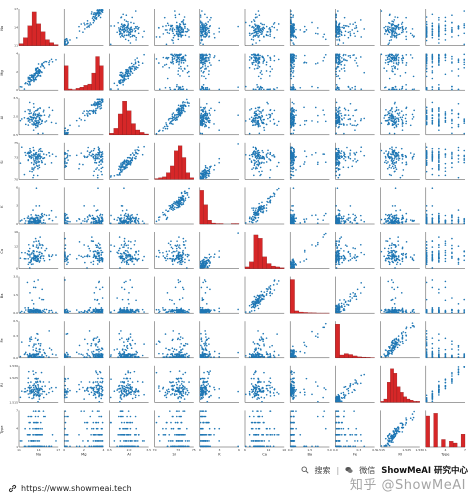 The image size is (474, 500). Describe the element at coordinates (2, 72) in the screenshot. I see `y-axis-label: Mg` at that location.